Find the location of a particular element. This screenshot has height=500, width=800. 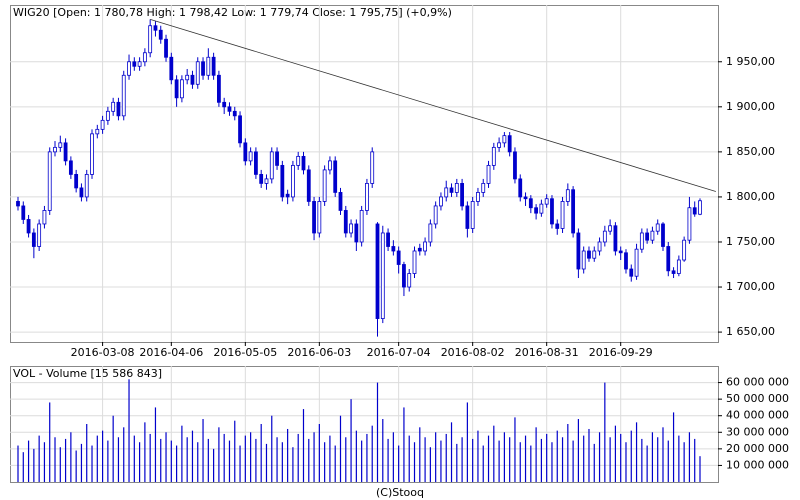

x-tick-label: 2016-06-03 is located at coordinates (319, 352).